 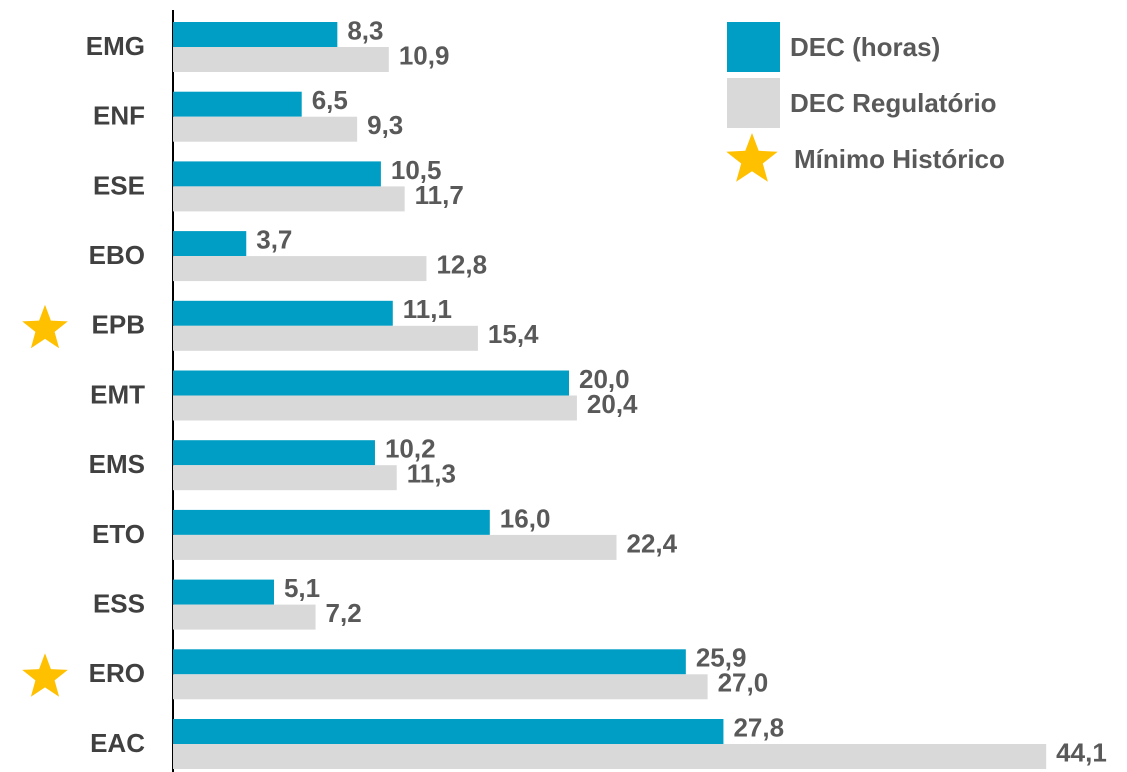 I want to click on value-label: 6,5, so click(x=330, y=100).